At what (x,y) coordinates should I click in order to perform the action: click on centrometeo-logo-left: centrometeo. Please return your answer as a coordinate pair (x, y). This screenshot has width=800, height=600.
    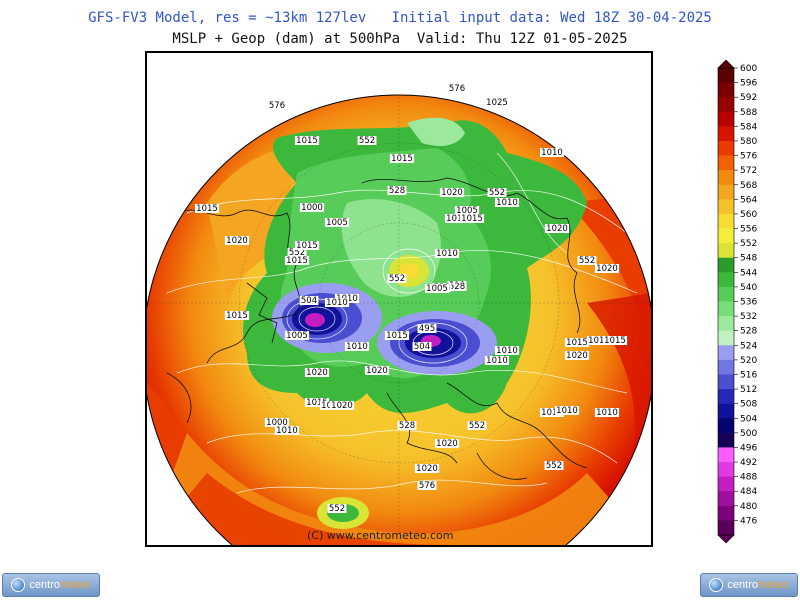
    Looking at the image, I should click on (51, 585).